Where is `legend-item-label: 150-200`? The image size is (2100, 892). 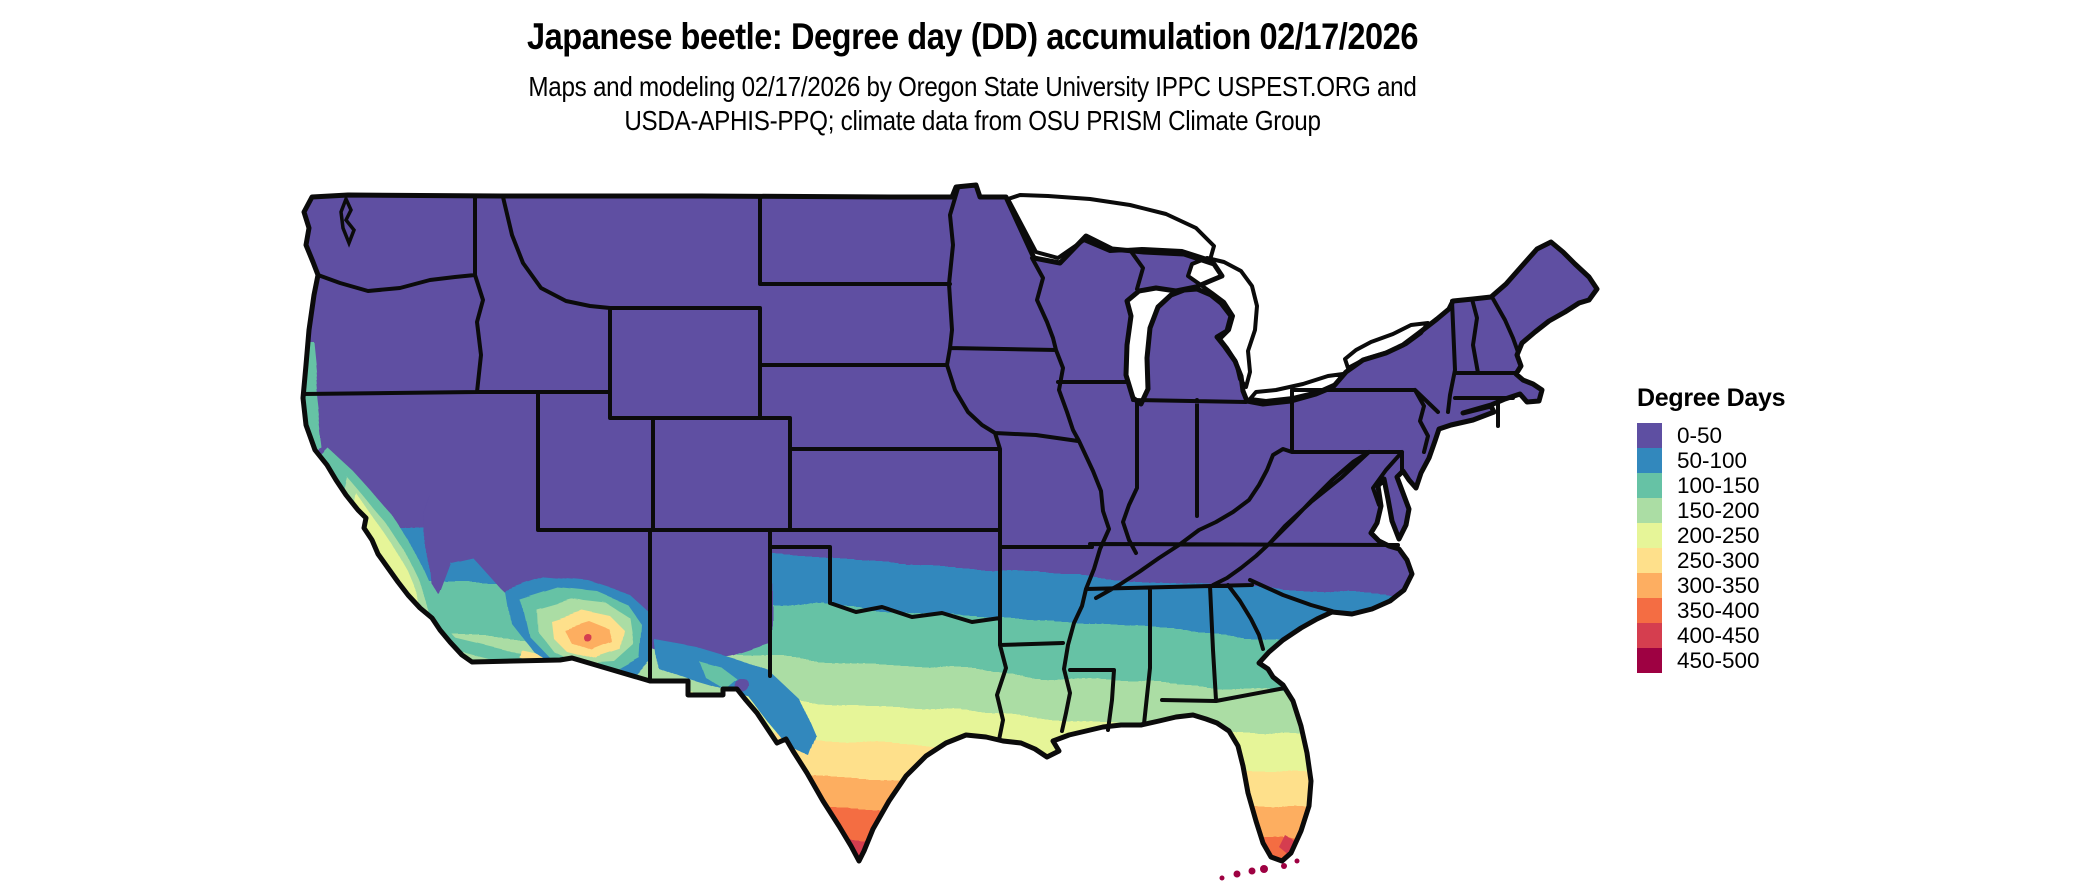 legend-item-label: 150-200 is located at coordinates (1718, 510).